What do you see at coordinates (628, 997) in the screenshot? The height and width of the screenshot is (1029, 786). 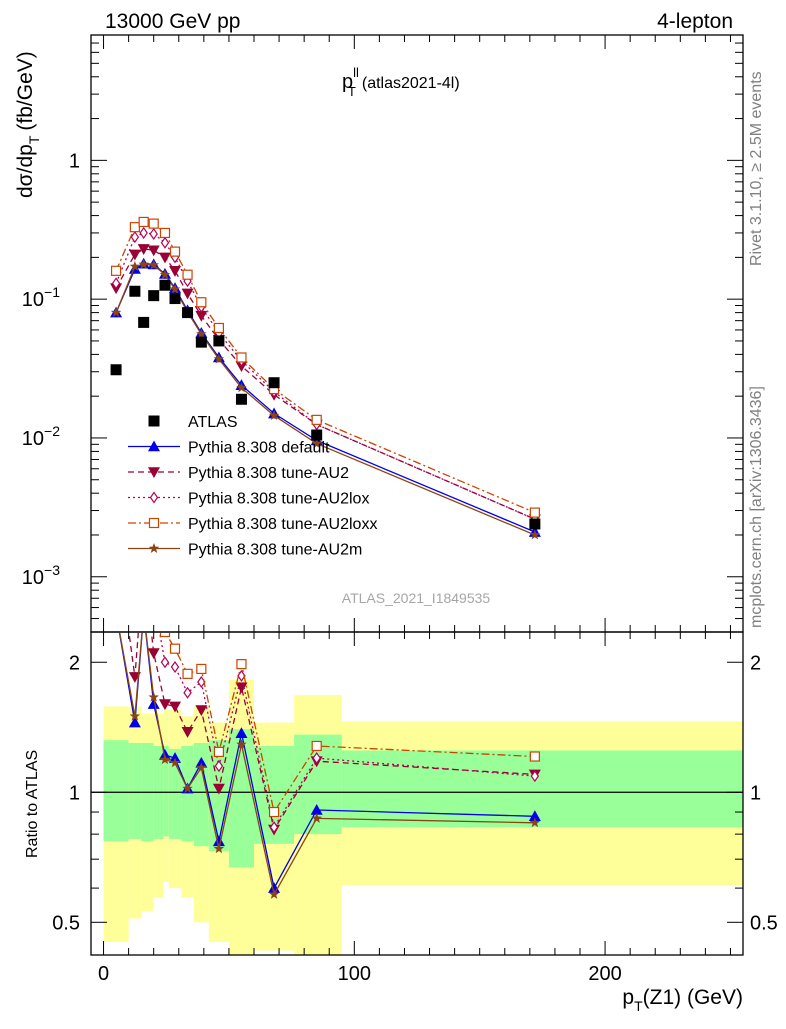 I see `x-label-pre: p` at bounding box center [628, 997].